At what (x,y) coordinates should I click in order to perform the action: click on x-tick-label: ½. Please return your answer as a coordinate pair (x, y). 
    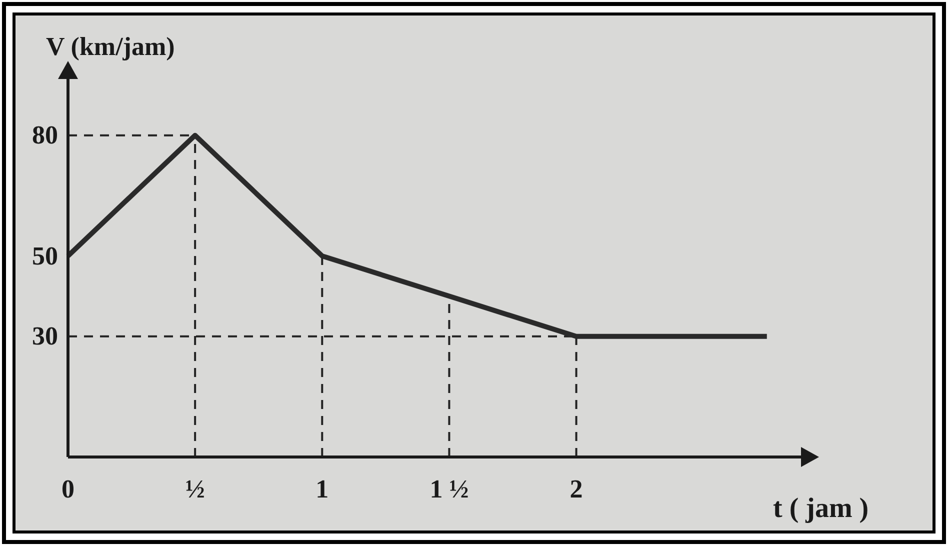
    Looking at the image, I should click on (195, 489).